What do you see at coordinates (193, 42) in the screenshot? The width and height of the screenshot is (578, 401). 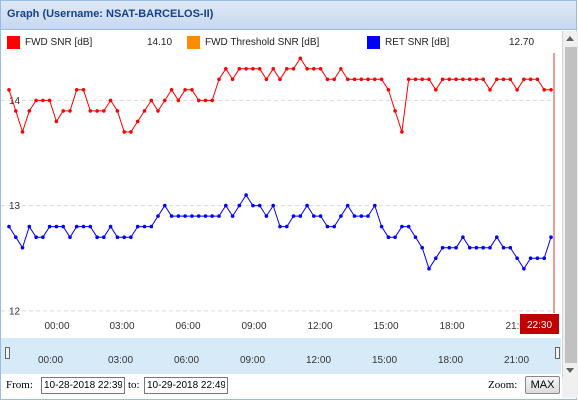 I see `legend-swatch-fwd-threshold` at bounding box center [193, 42].